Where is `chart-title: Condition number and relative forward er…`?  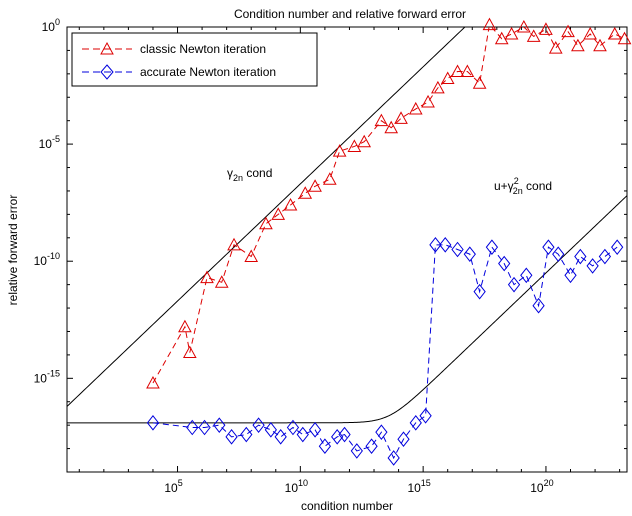 chart-title: Condition number and relative forward er… is located at coordinates (350, 14).